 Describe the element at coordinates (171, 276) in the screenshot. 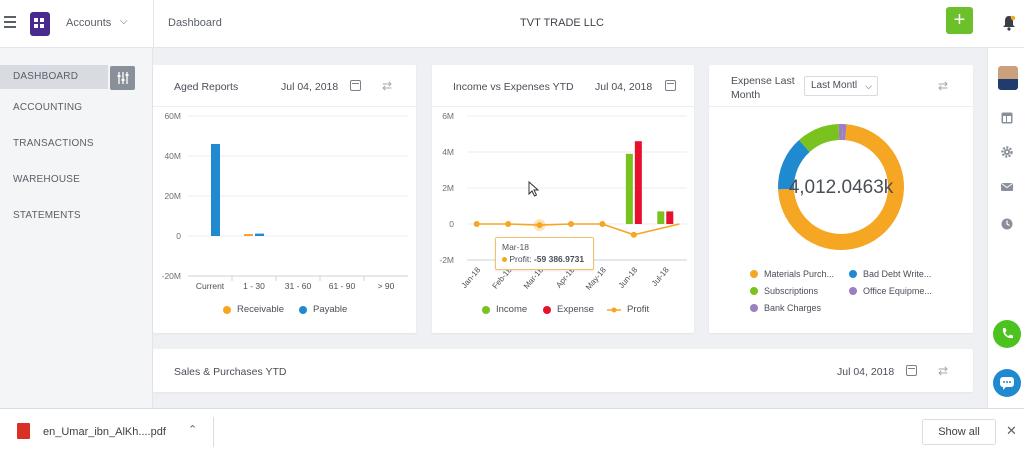

I see `y-tick-label: -20M` at that location.